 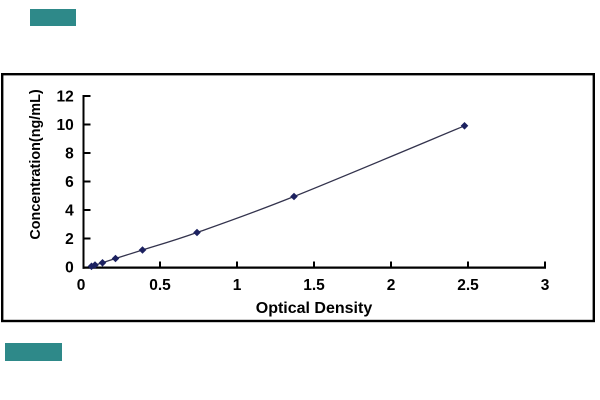 What do you see at coordinates (65, 97) in the screenshot?
I see `svg-text: 12` at bounding box center [65, 97].